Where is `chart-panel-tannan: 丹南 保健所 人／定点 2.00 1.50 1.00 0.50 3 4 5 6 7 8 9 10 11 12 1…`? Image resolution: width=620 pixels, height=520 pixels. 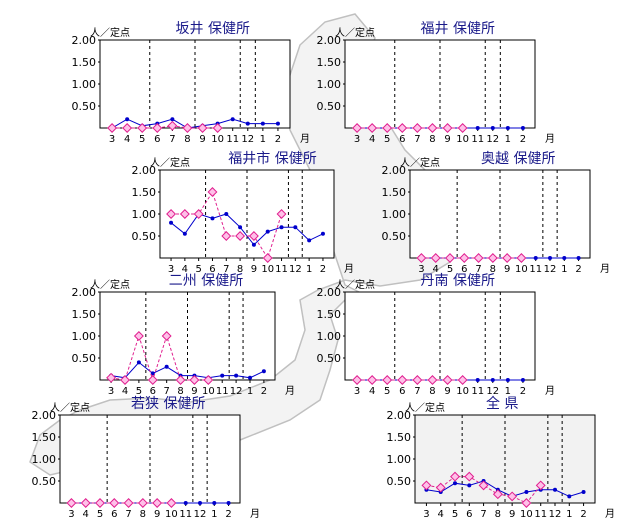
chart-panel-tannan: 丹南 保健所 人／定点 2.00 1.50 1.00 0.50 3 4 5 6 7 8 9 10 11 12 1… is located at coordinates (435, 334).